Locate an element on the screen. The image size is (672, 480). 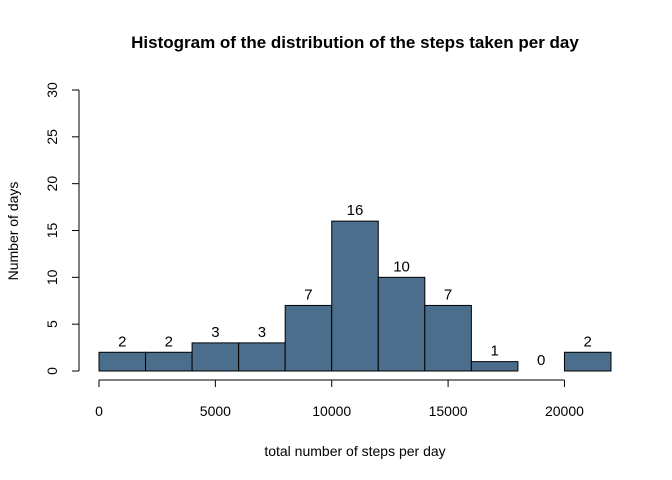
x-tick-label: 20000 is located at coordinates (564, 411).